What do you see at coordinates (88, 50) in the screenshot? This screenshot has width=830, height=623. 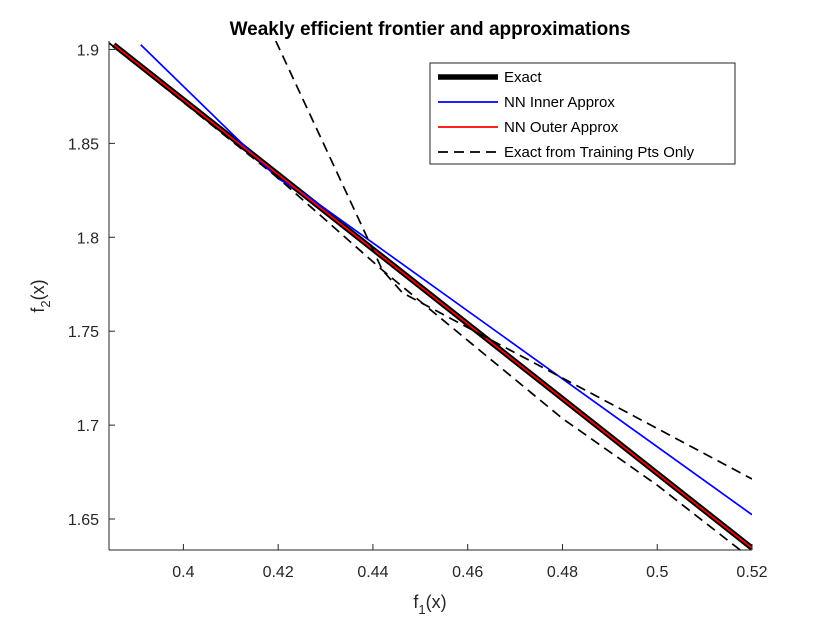 I see `y-tick-label: 1.9` at bounding box center [88, 50].